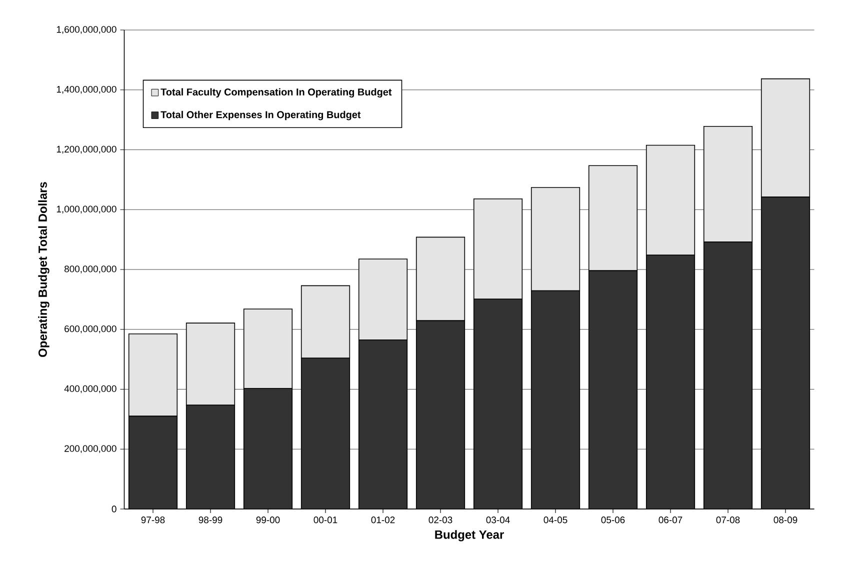  I want to click on y-tick-label: 800,000,000, so click(90, 270).